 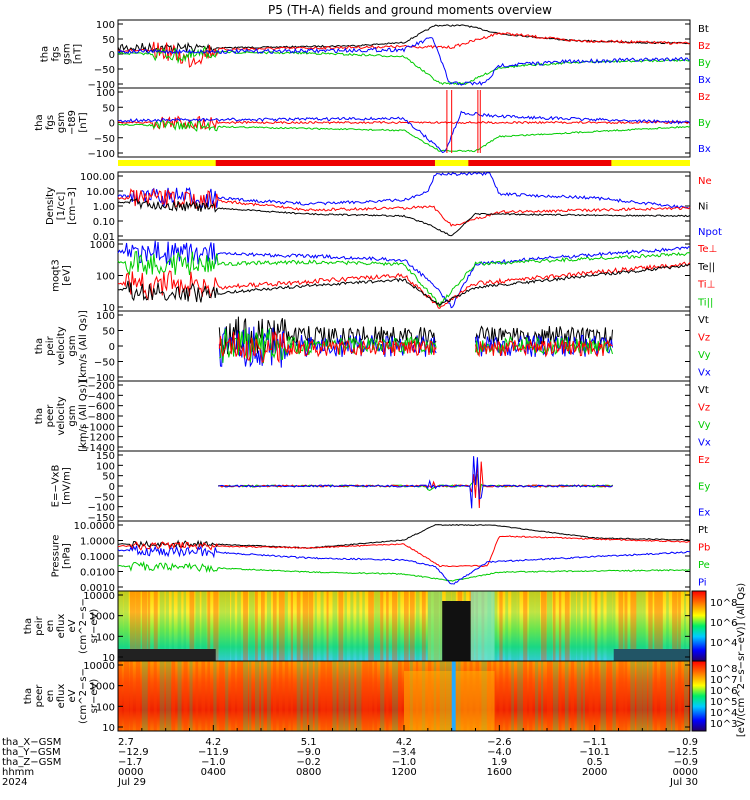 What do you see at coordinates (105, 456) in the screenshot?
I see `ytick-label: 150` at bounding box center [105, 456].